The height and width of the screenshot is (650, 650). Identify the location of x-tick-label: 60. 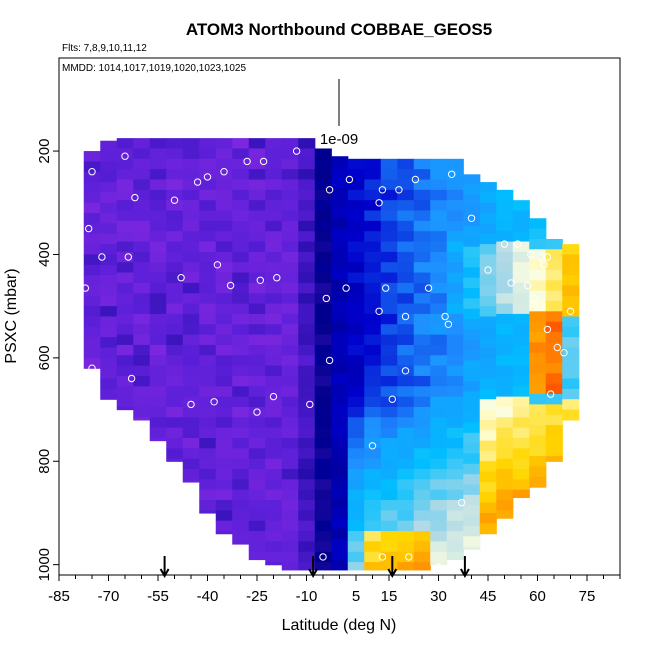
(537, 596).